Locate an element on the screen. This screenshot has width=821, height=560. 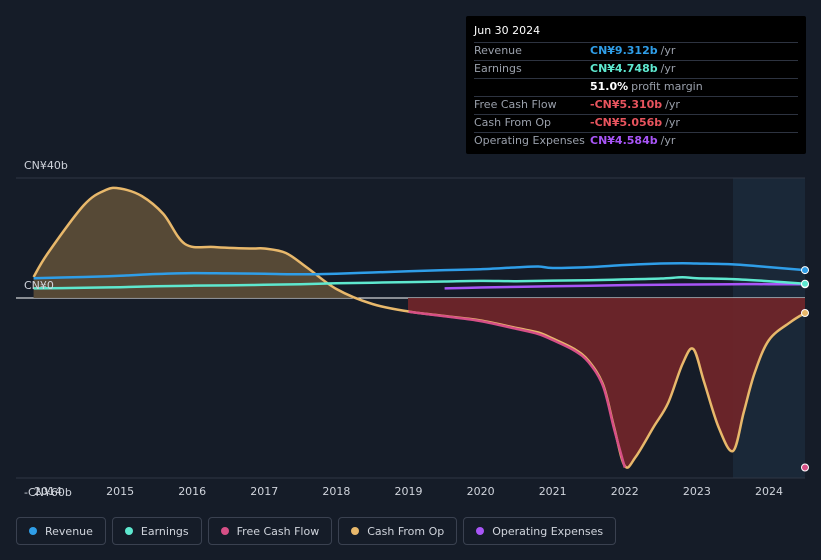
x-tick-label: 2018 is located at coordinates (336, 491).